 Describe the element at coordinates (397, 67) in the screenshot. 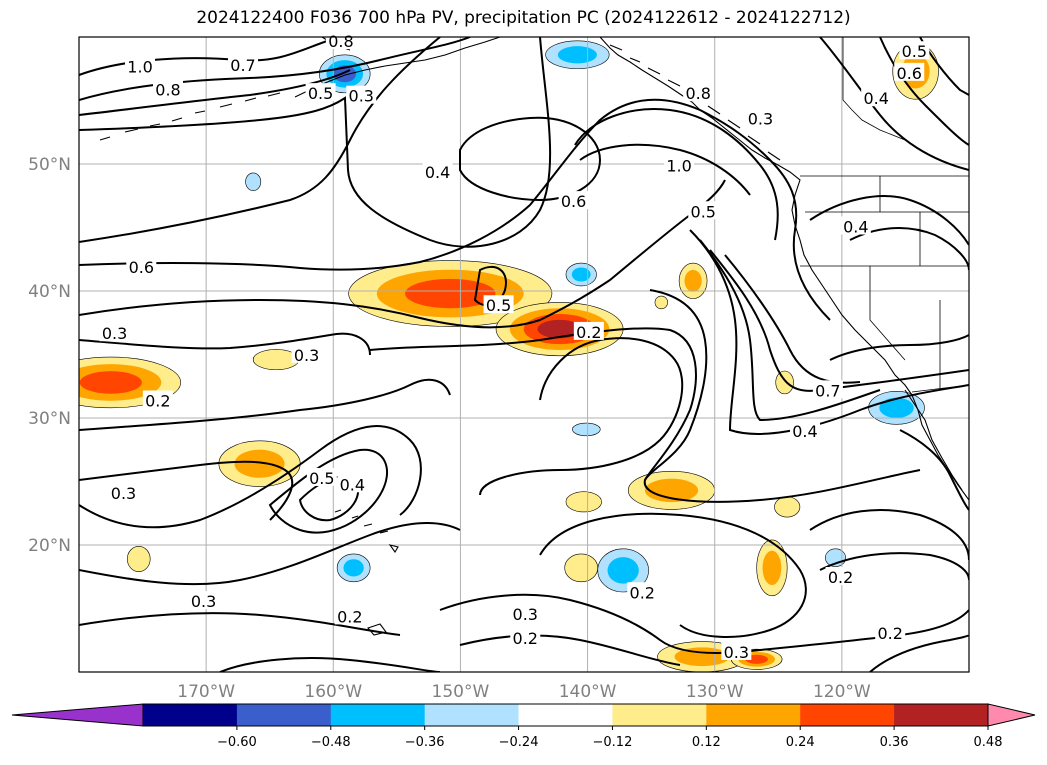

I see `alaska-peninsula-coastline` at that location.